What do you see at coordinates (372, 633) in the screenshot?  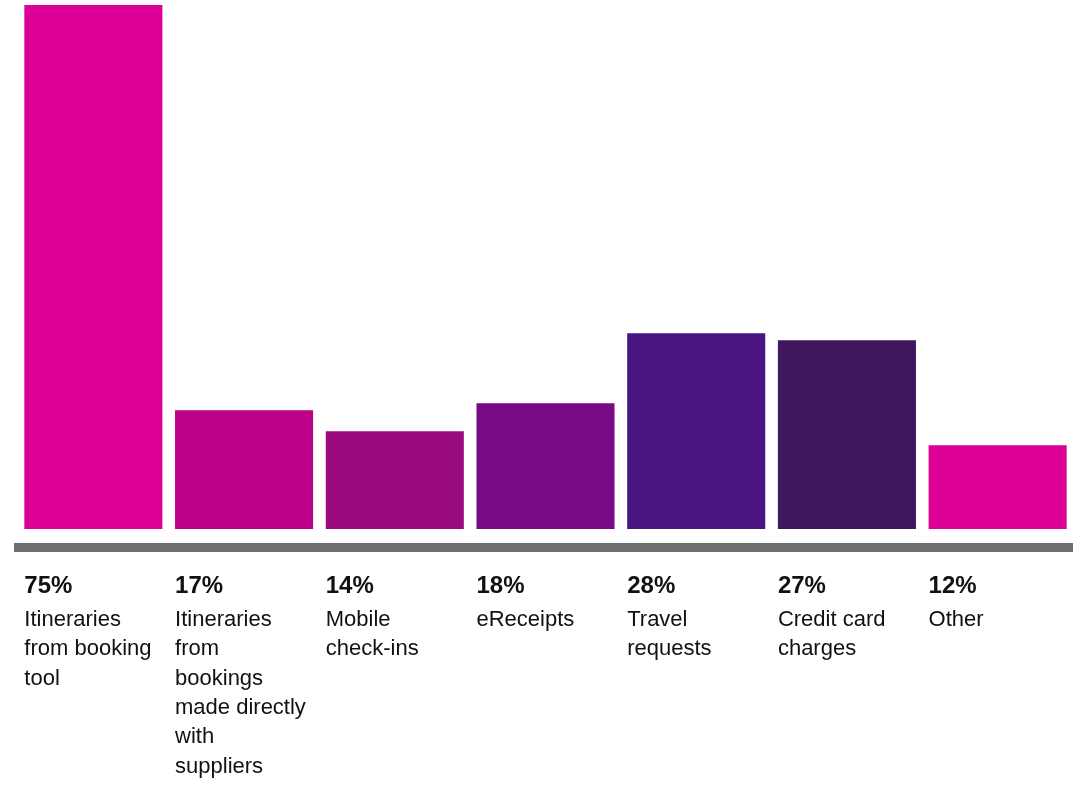 I see `x-tick-label: Mobile check-ins` at bounding box center [372, 633].